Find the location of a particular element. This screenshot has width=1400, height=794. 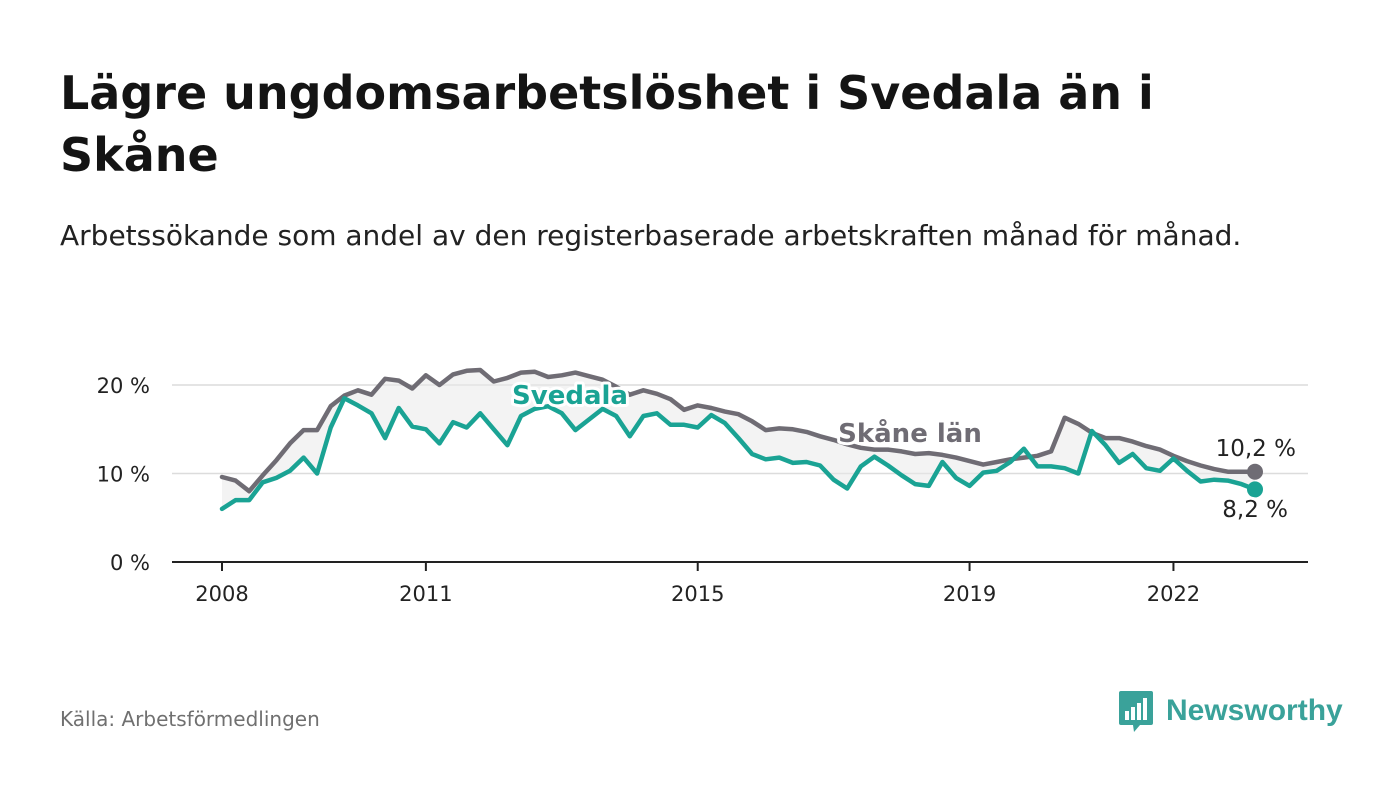

x-tick-label: 2019 is located at coordinates (969, 594).